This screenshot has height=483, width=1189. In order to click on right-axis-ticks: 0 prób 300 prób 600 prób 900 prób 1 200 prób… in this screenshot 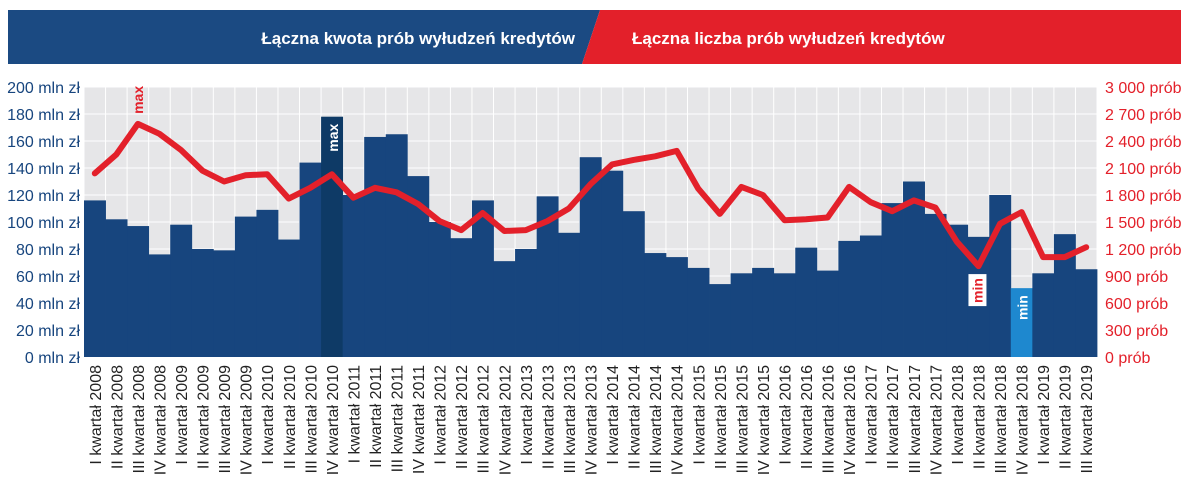, I will do `click(1143, 223)`.